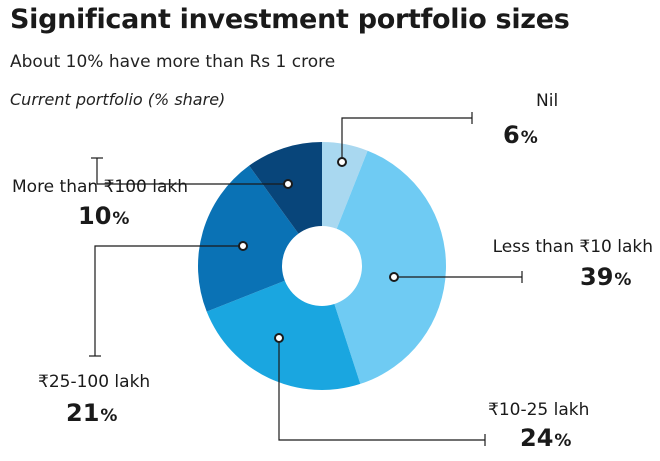 This screenshot has height=461, width=660. I want to click on slice-value-10-25-lakh: 24%, so click(545, 438).